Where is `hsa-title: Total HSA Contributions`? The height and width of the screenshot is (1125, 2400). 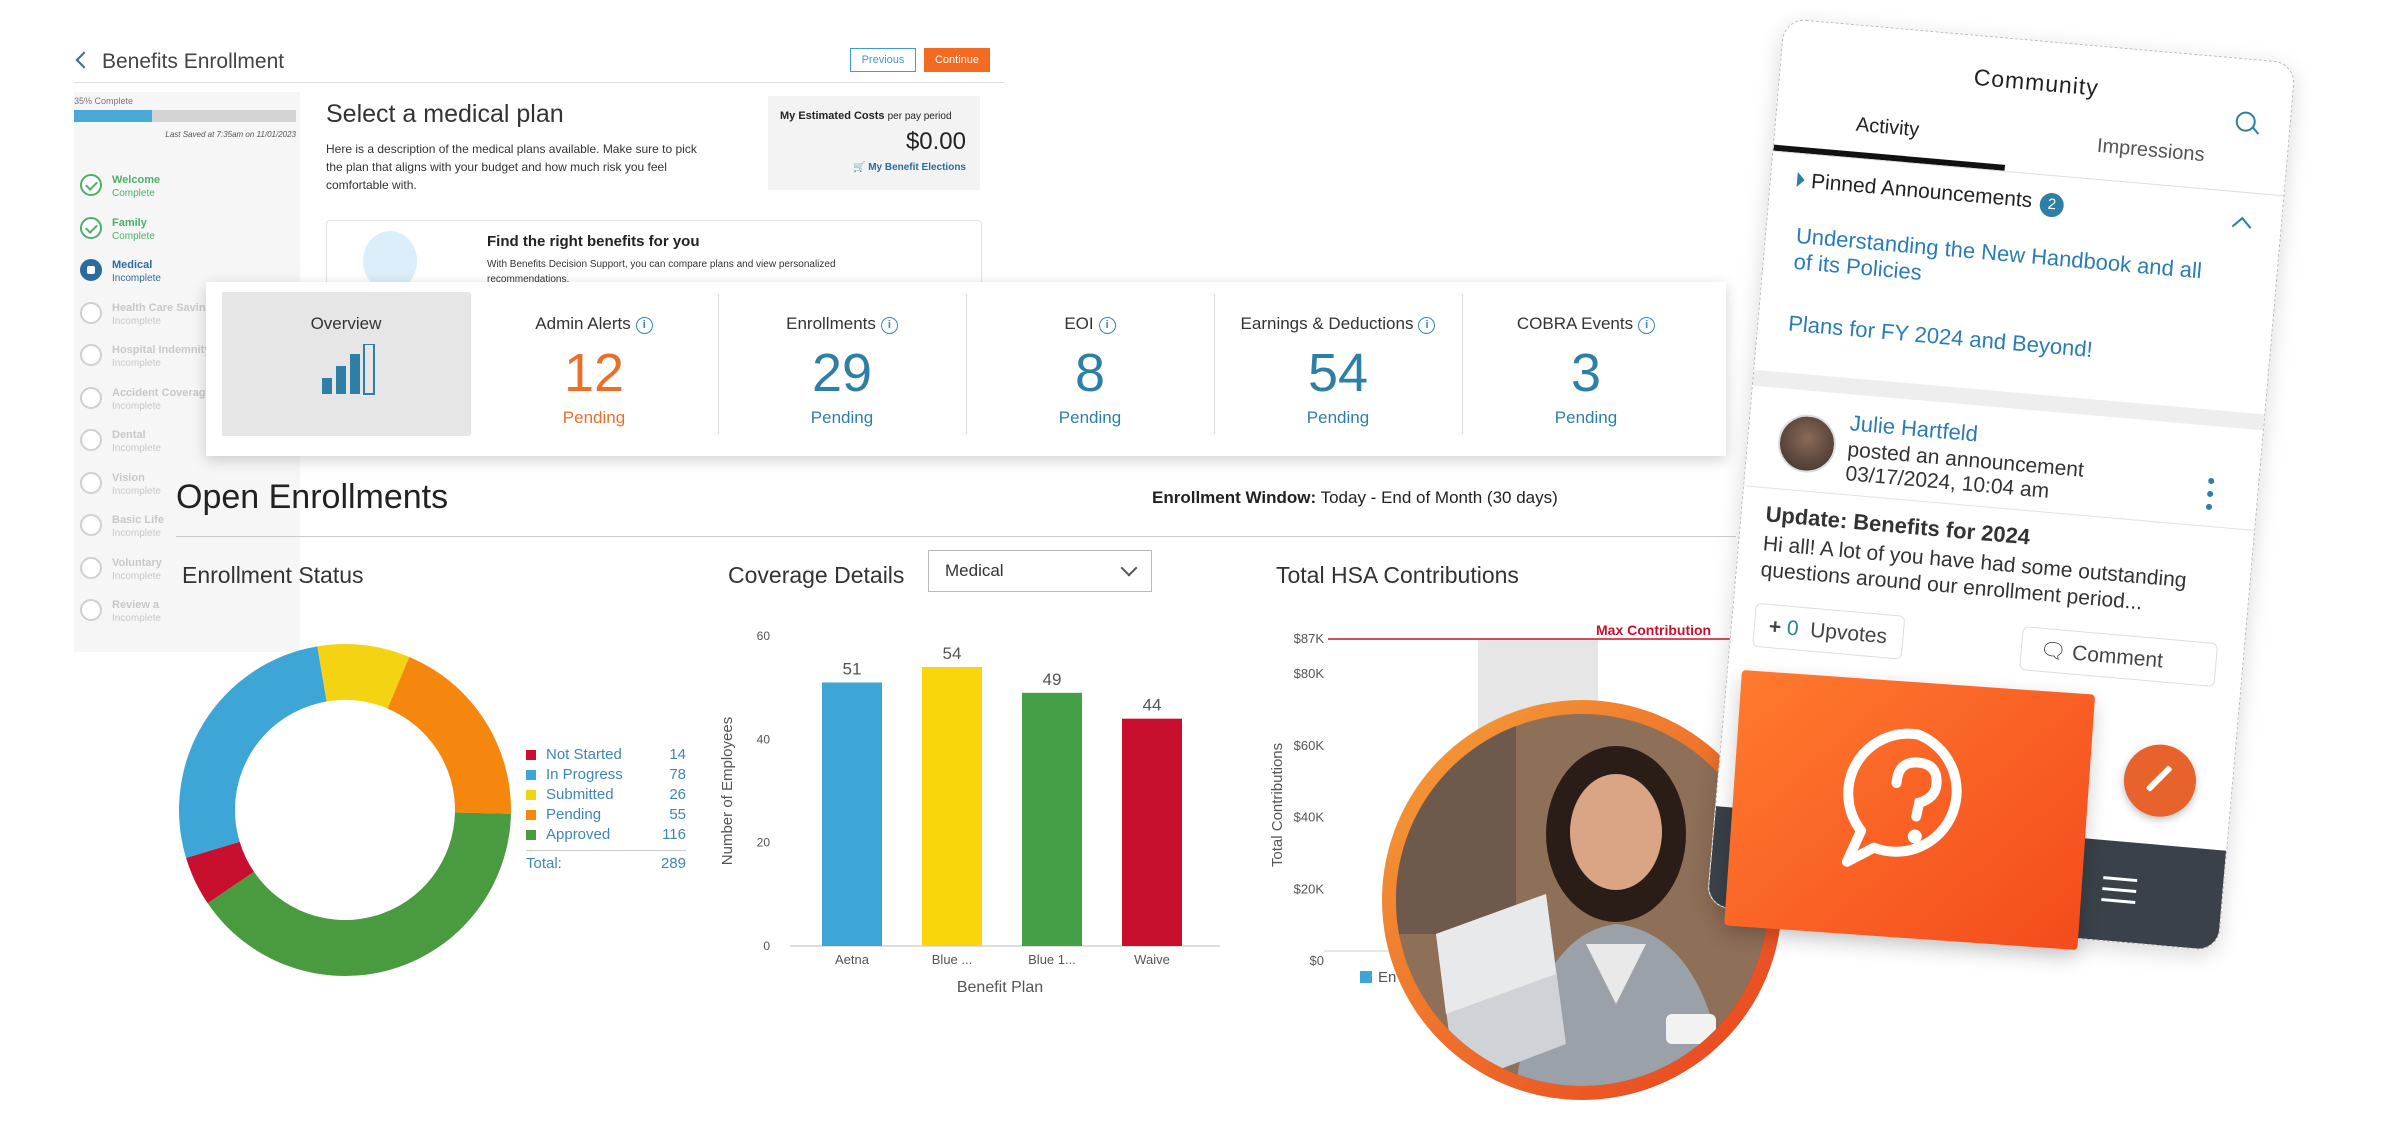
hsa-title: Total HSA Contributions is located at coordinates (1397, 575).